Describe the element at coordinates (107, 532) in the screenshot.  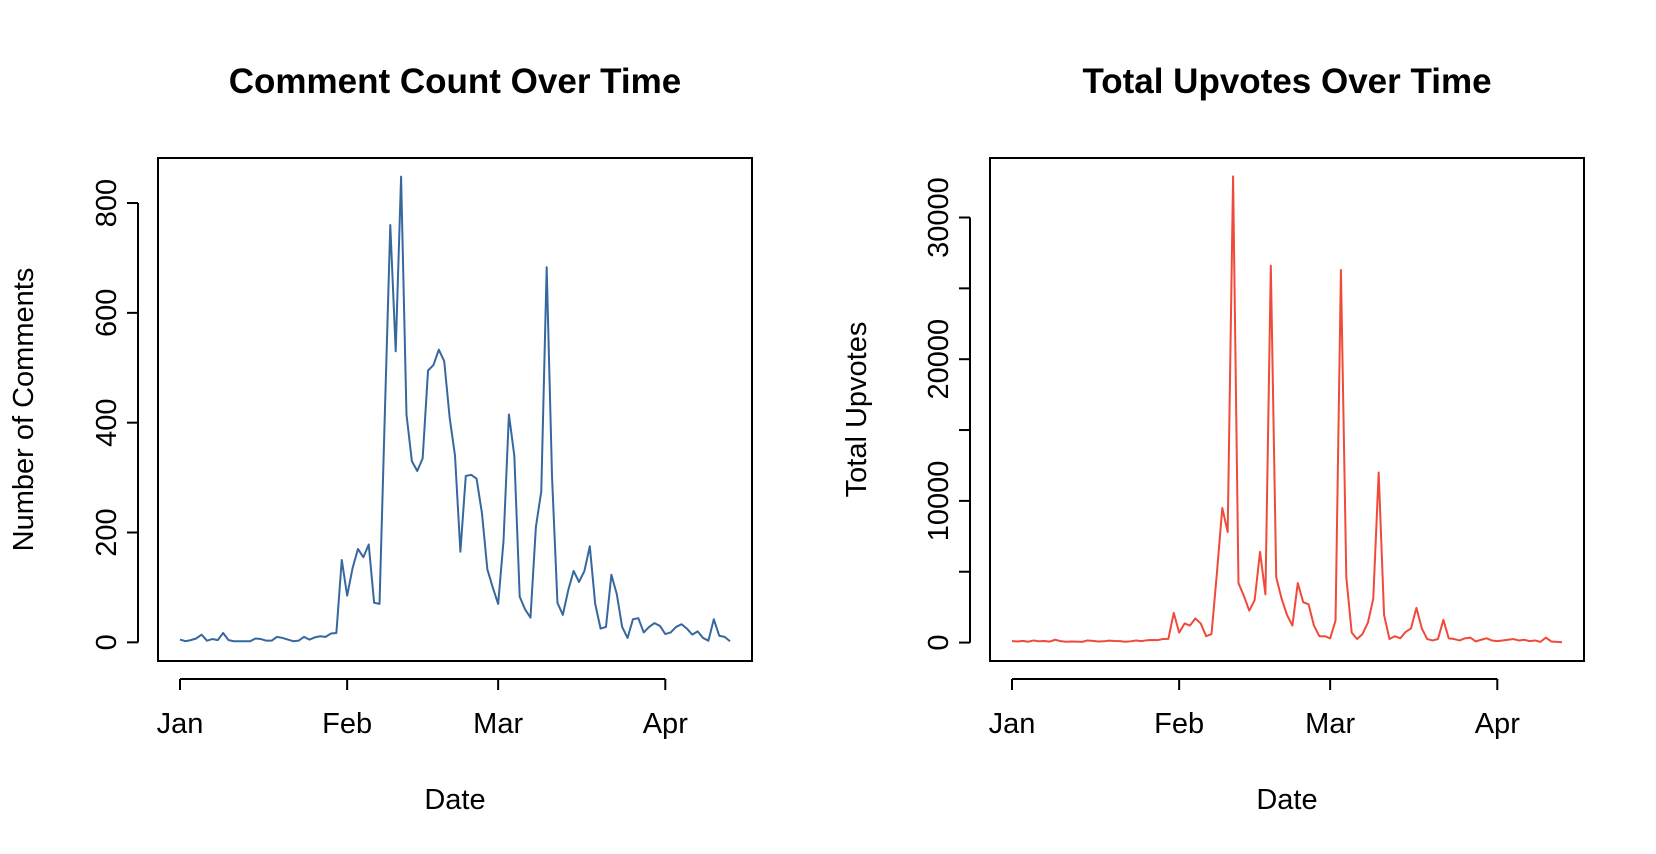
I see `y-tick-label: 200` at that location.